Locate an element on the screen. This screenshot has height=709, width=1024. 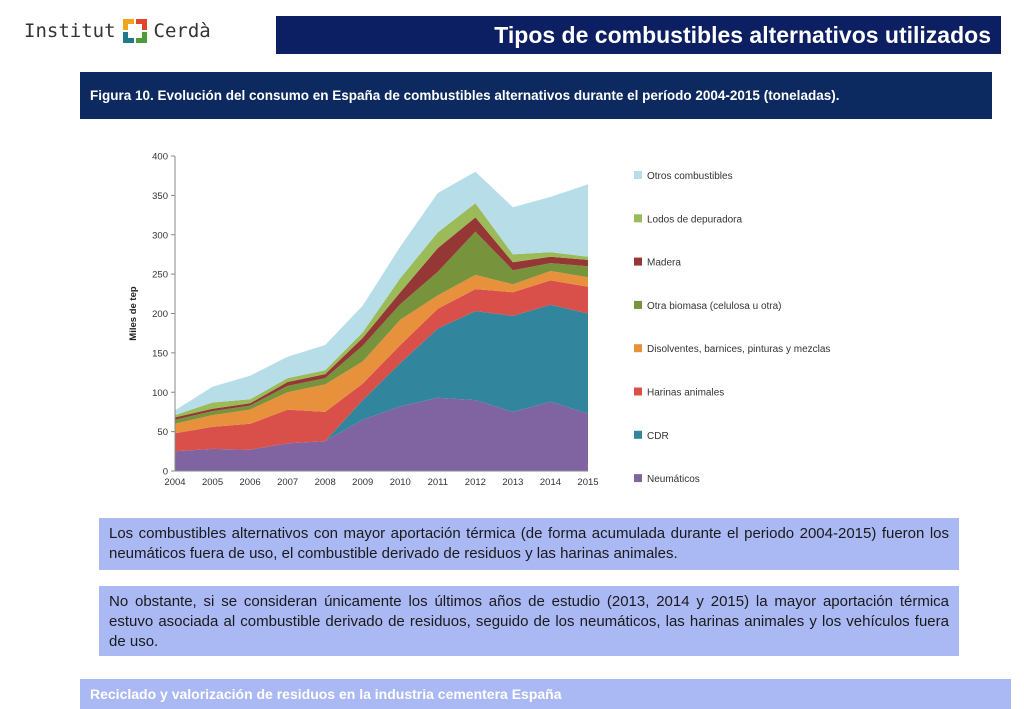
logo-text-left: Institut is located at coordinates (70, 31).